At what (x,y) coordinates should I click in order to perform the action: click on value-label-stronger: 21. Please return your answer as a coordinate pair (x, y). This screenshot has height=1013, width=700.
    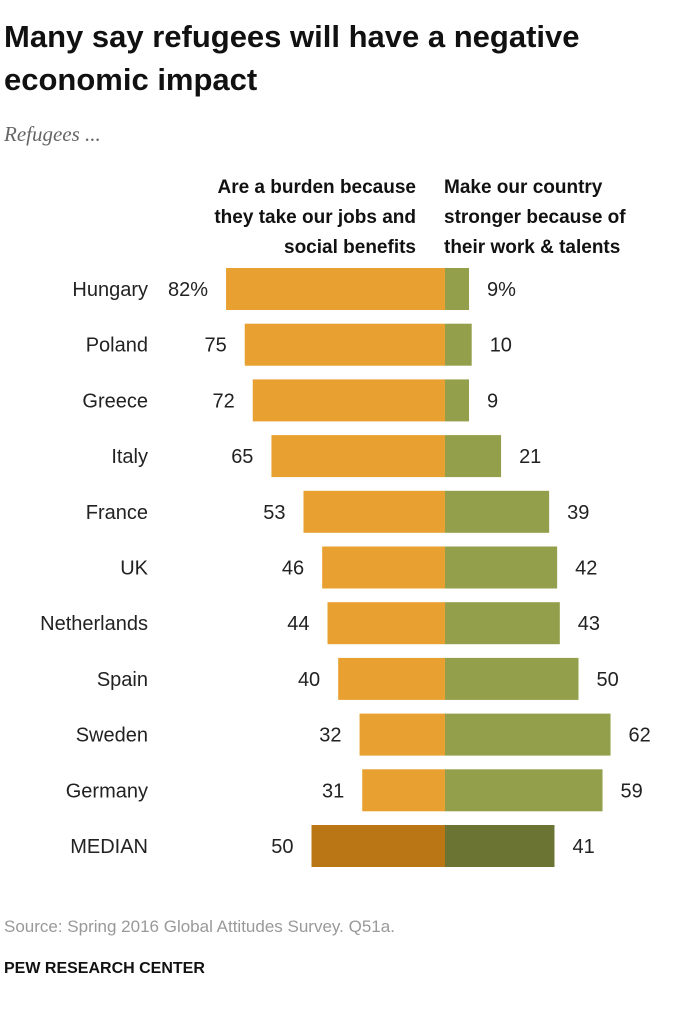
    Looking at the image, I should click on (530, 457).